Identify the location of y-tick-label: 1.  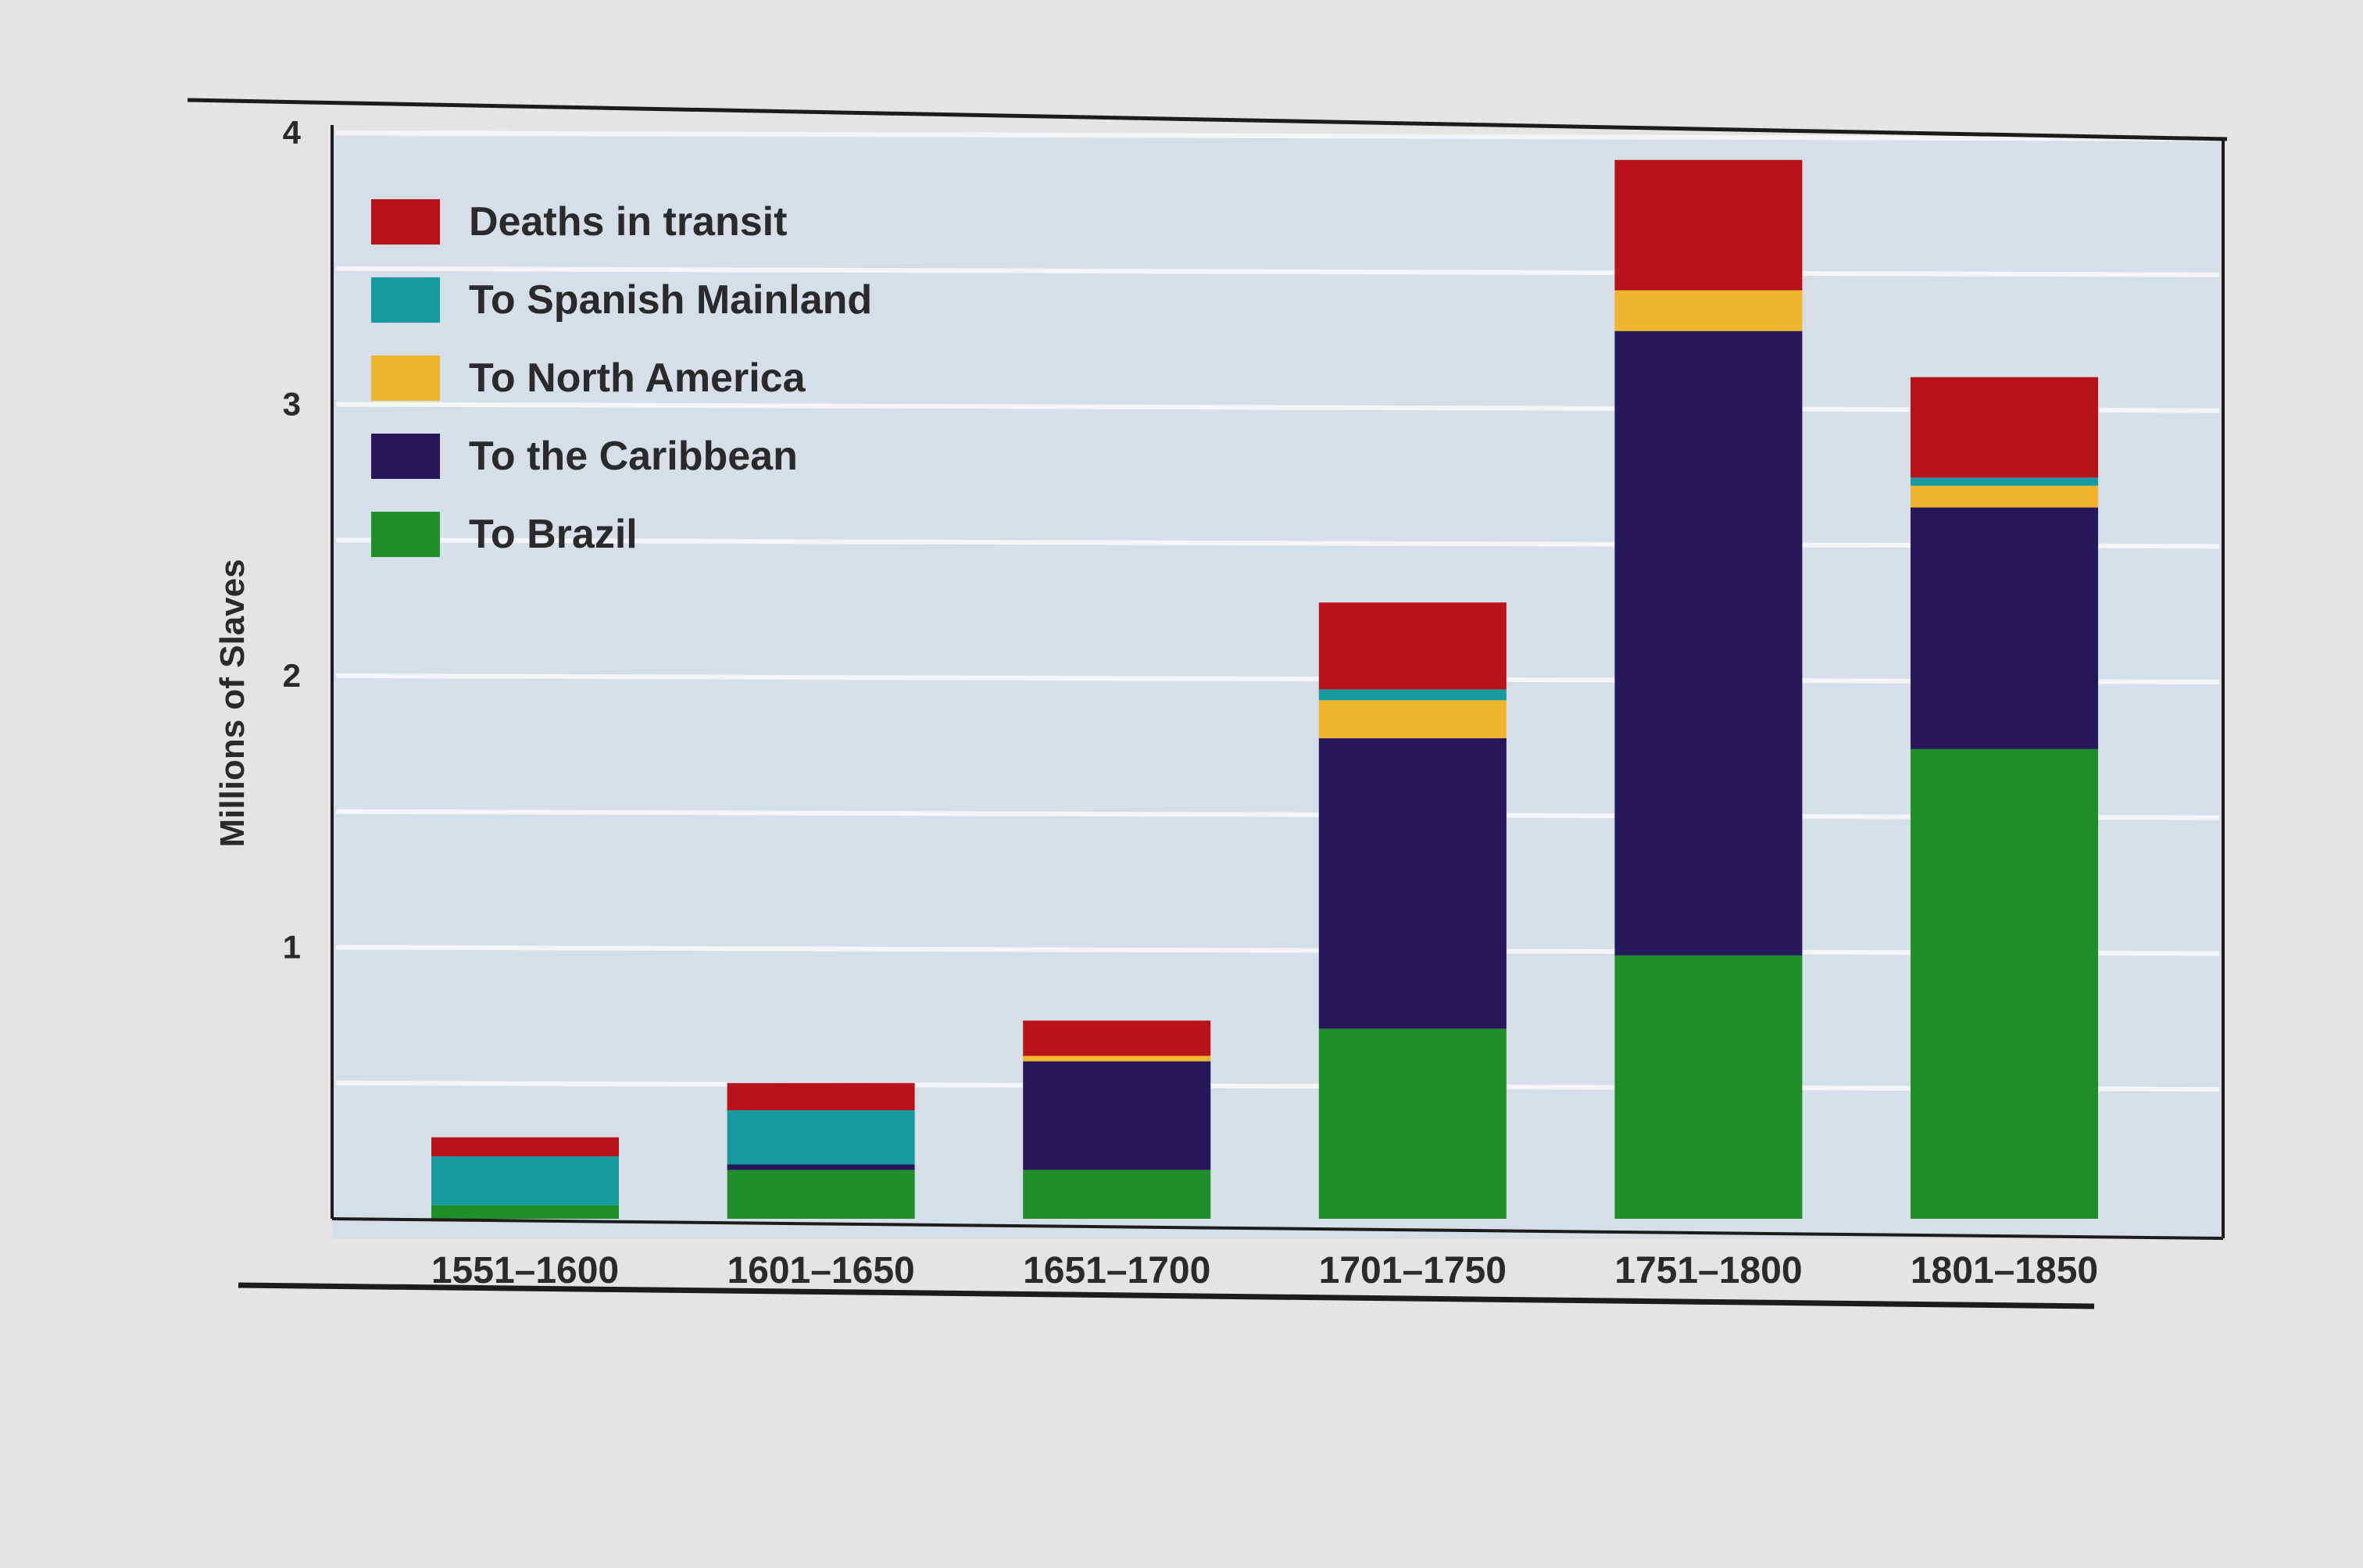
(292, 947).